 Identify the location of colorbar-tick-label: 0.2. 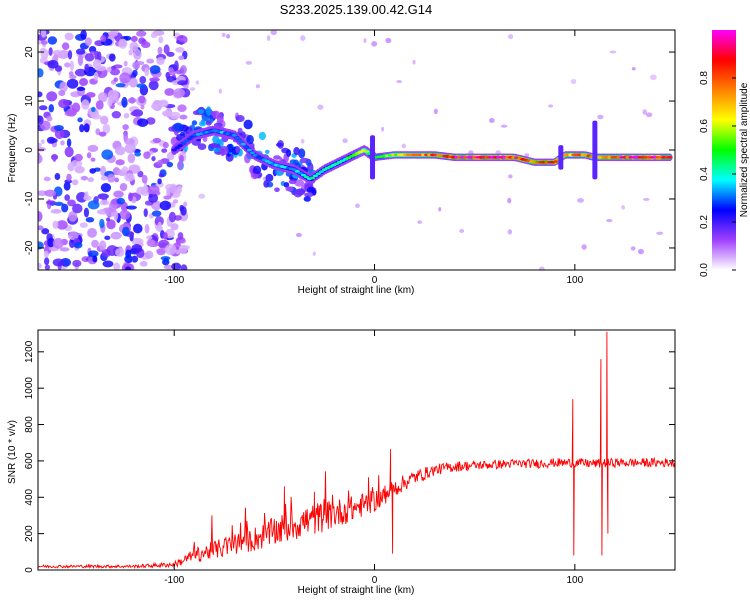
(704, 222).